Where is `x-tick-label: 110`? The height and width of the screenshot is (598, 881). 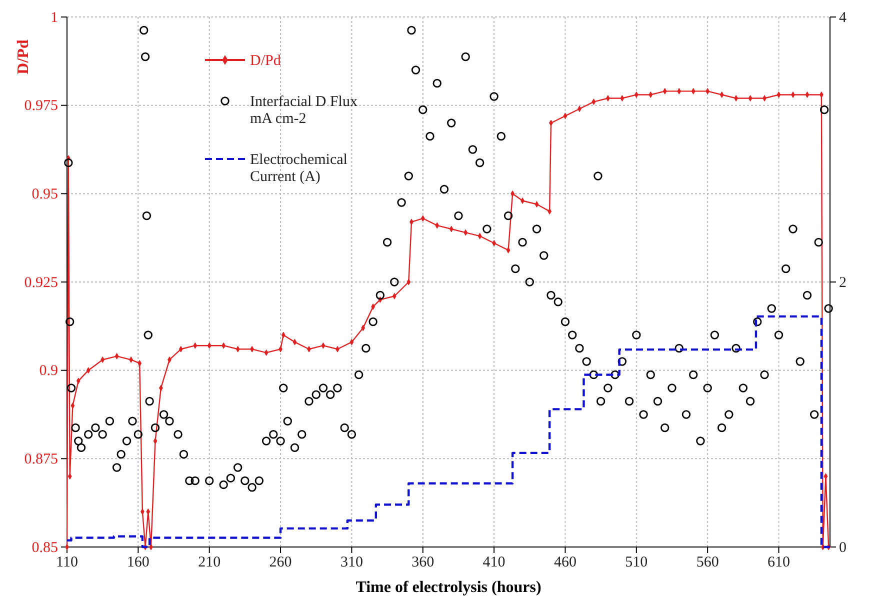
x-tick-label: 110 is located at coordinates (67, 562).